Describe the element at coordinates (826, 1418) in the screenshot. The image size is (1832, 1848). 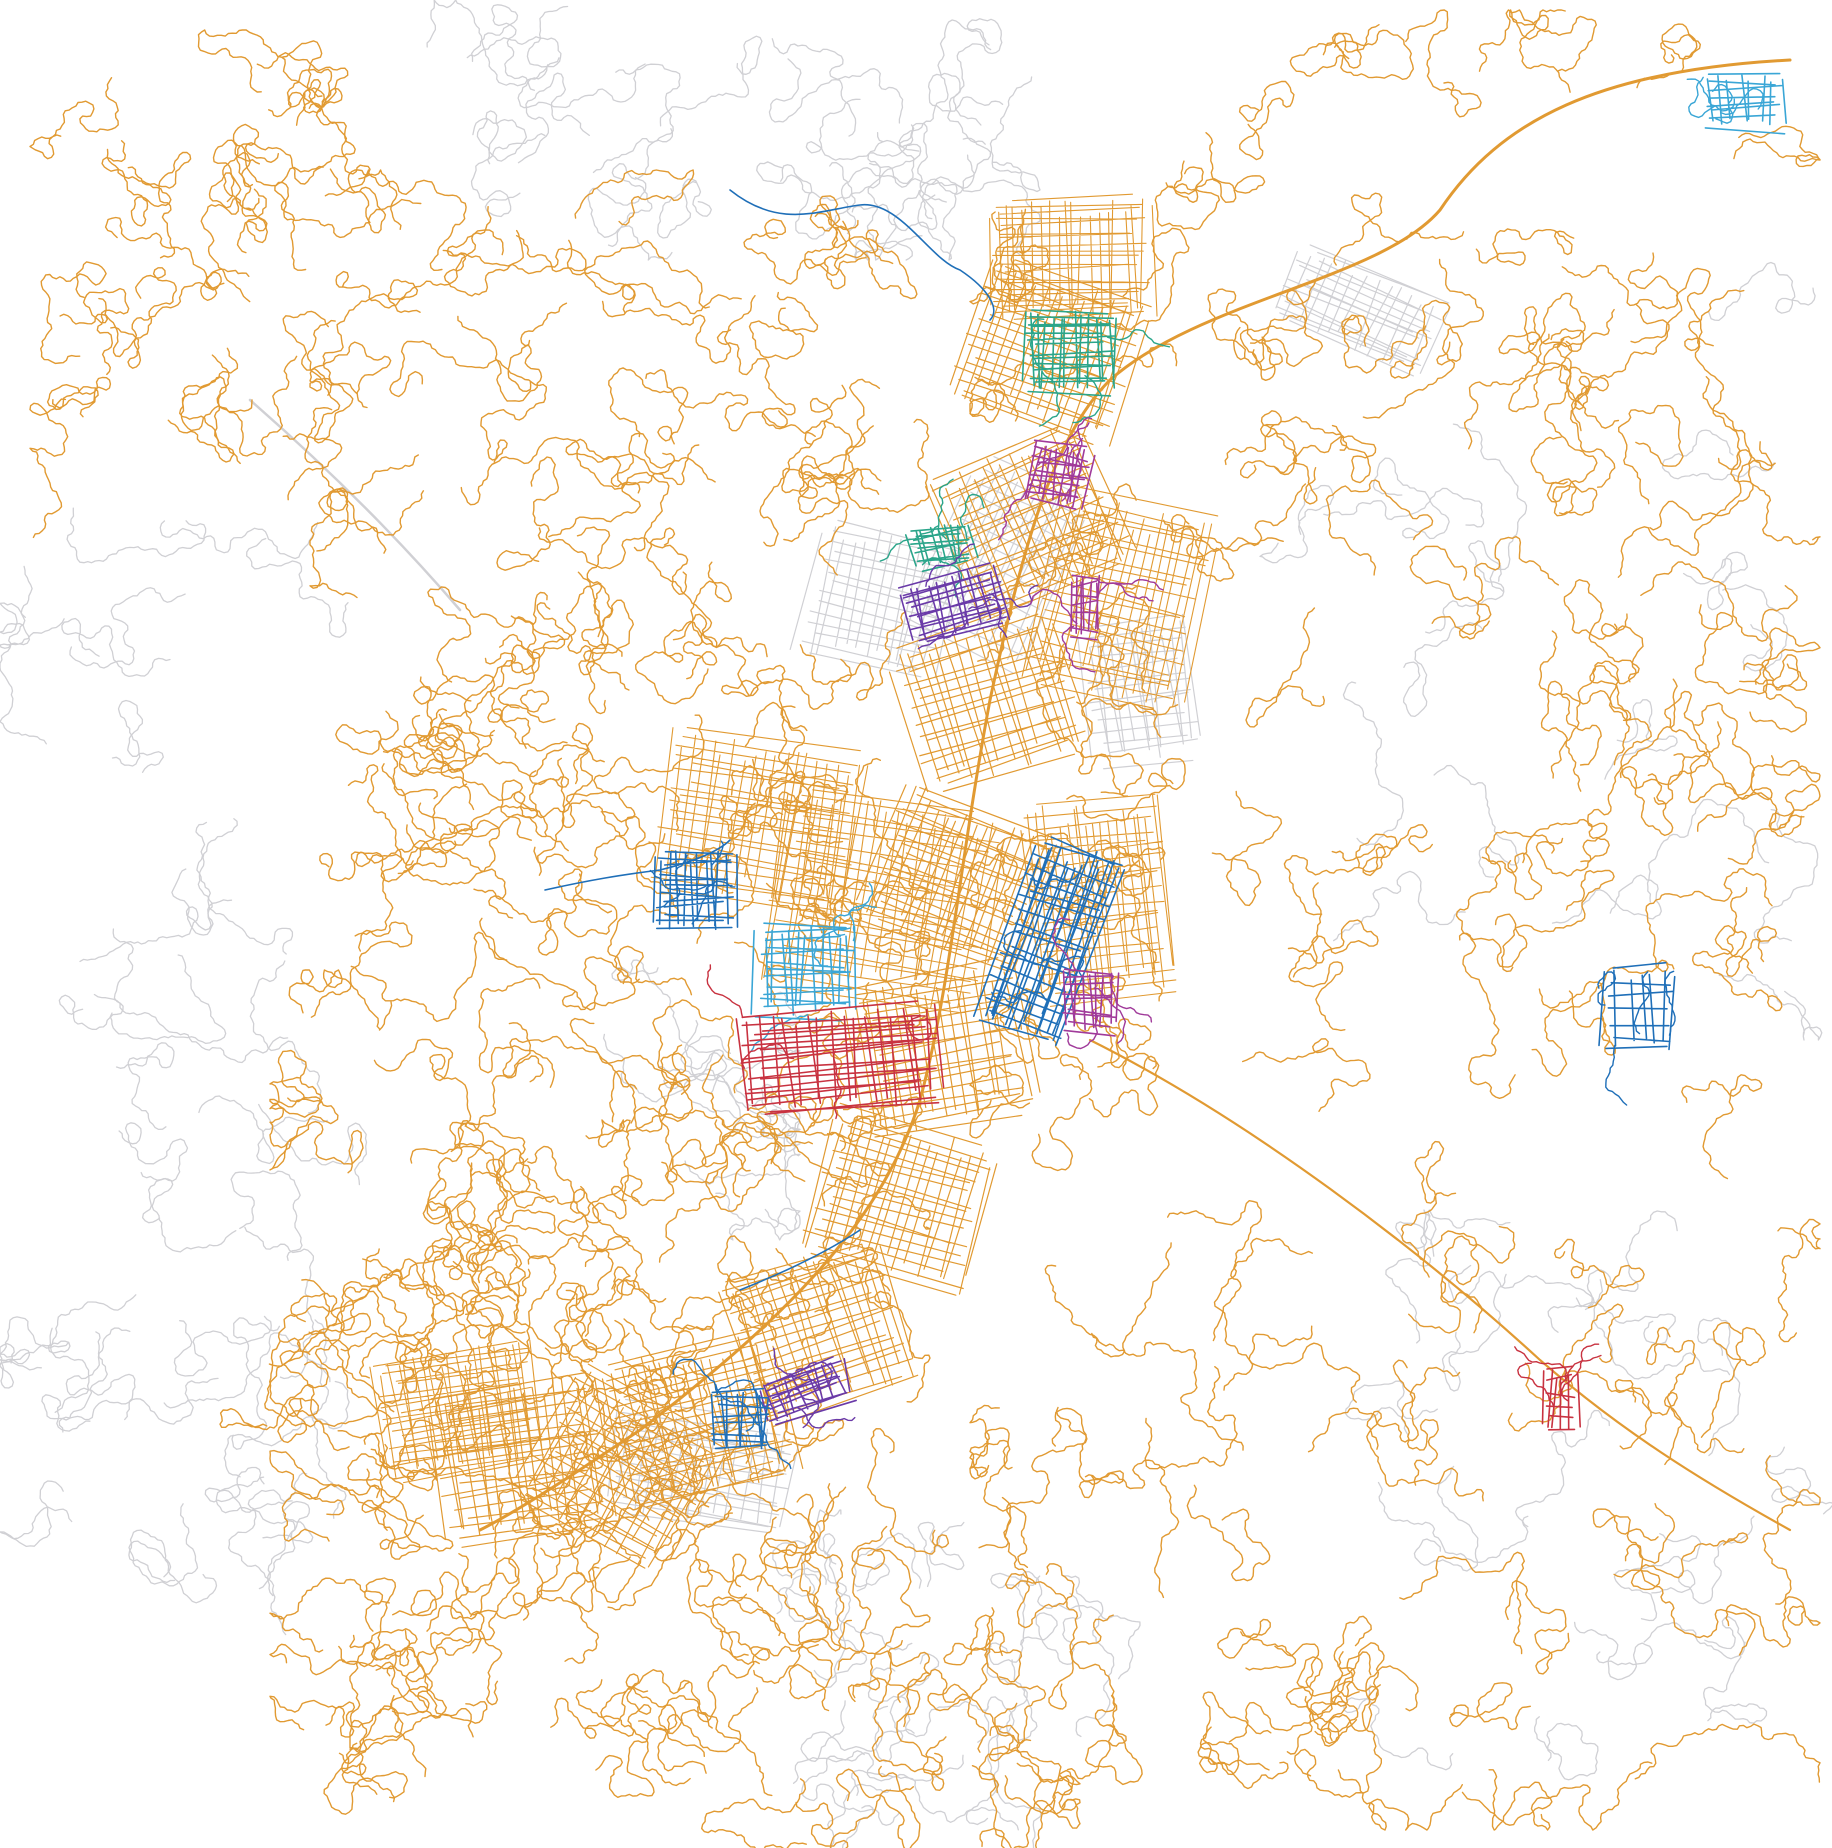
I see `cluster-purple-south-branch` at that location.